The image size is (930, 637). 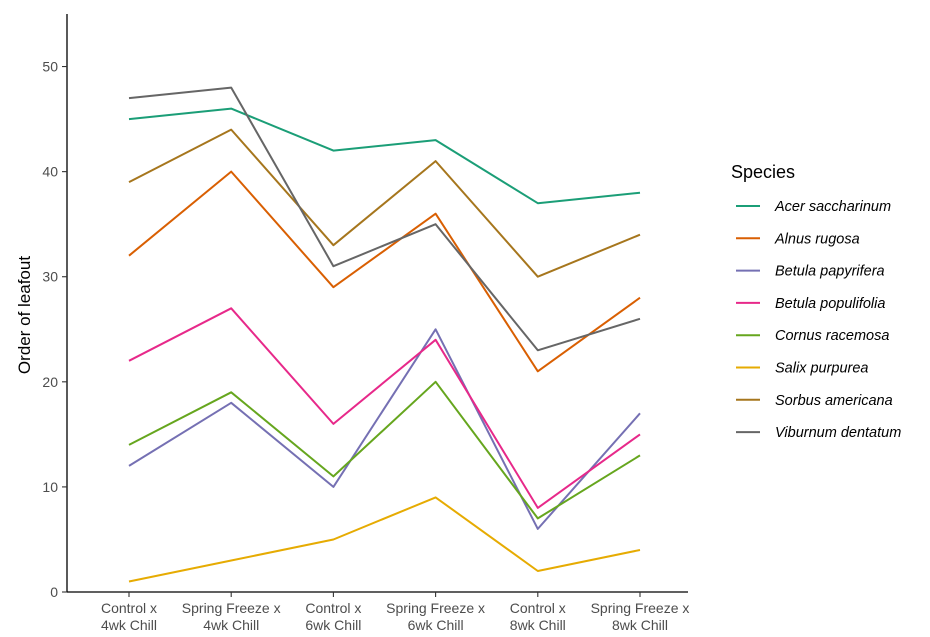 What do you see at coordinates (832, 207) in the screenshot?
I see `legend-label: Acer saccharinum` at bounding box center [832, 207].